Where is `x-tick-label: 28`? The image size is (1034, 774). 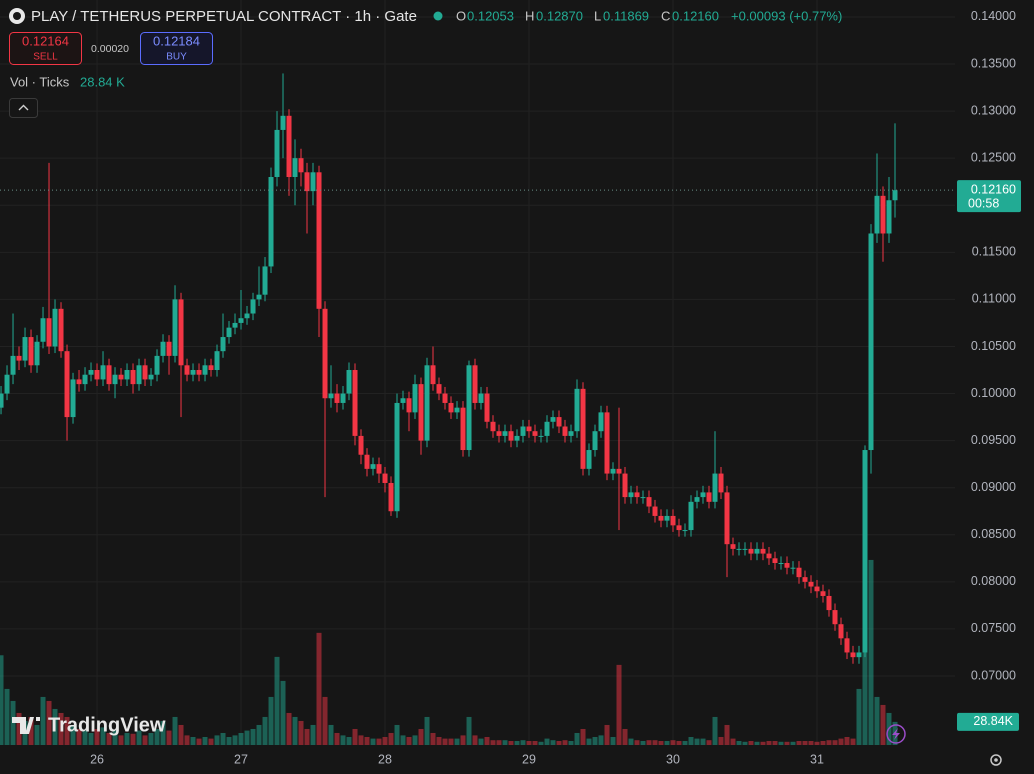 x-tick-label: 28 is located at coordinates (385, 759).